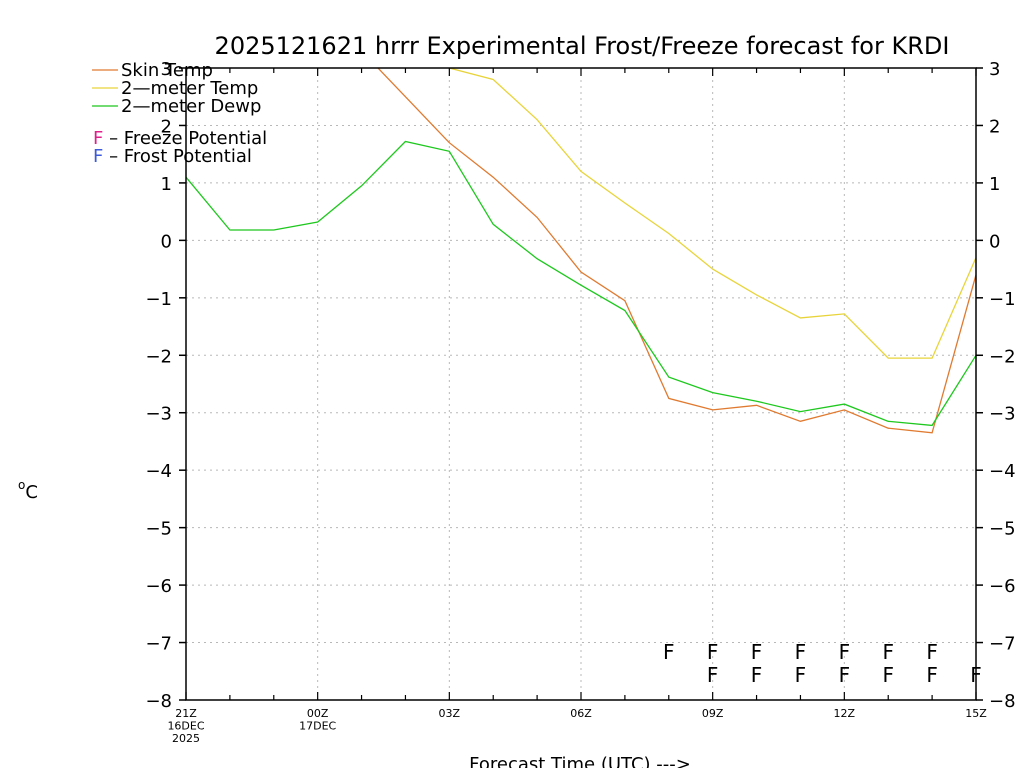  What do you see at coordinates (994, 126) in the screenshot?
I see `y-tick-label-right: 2` at bounding box center [994, 126].